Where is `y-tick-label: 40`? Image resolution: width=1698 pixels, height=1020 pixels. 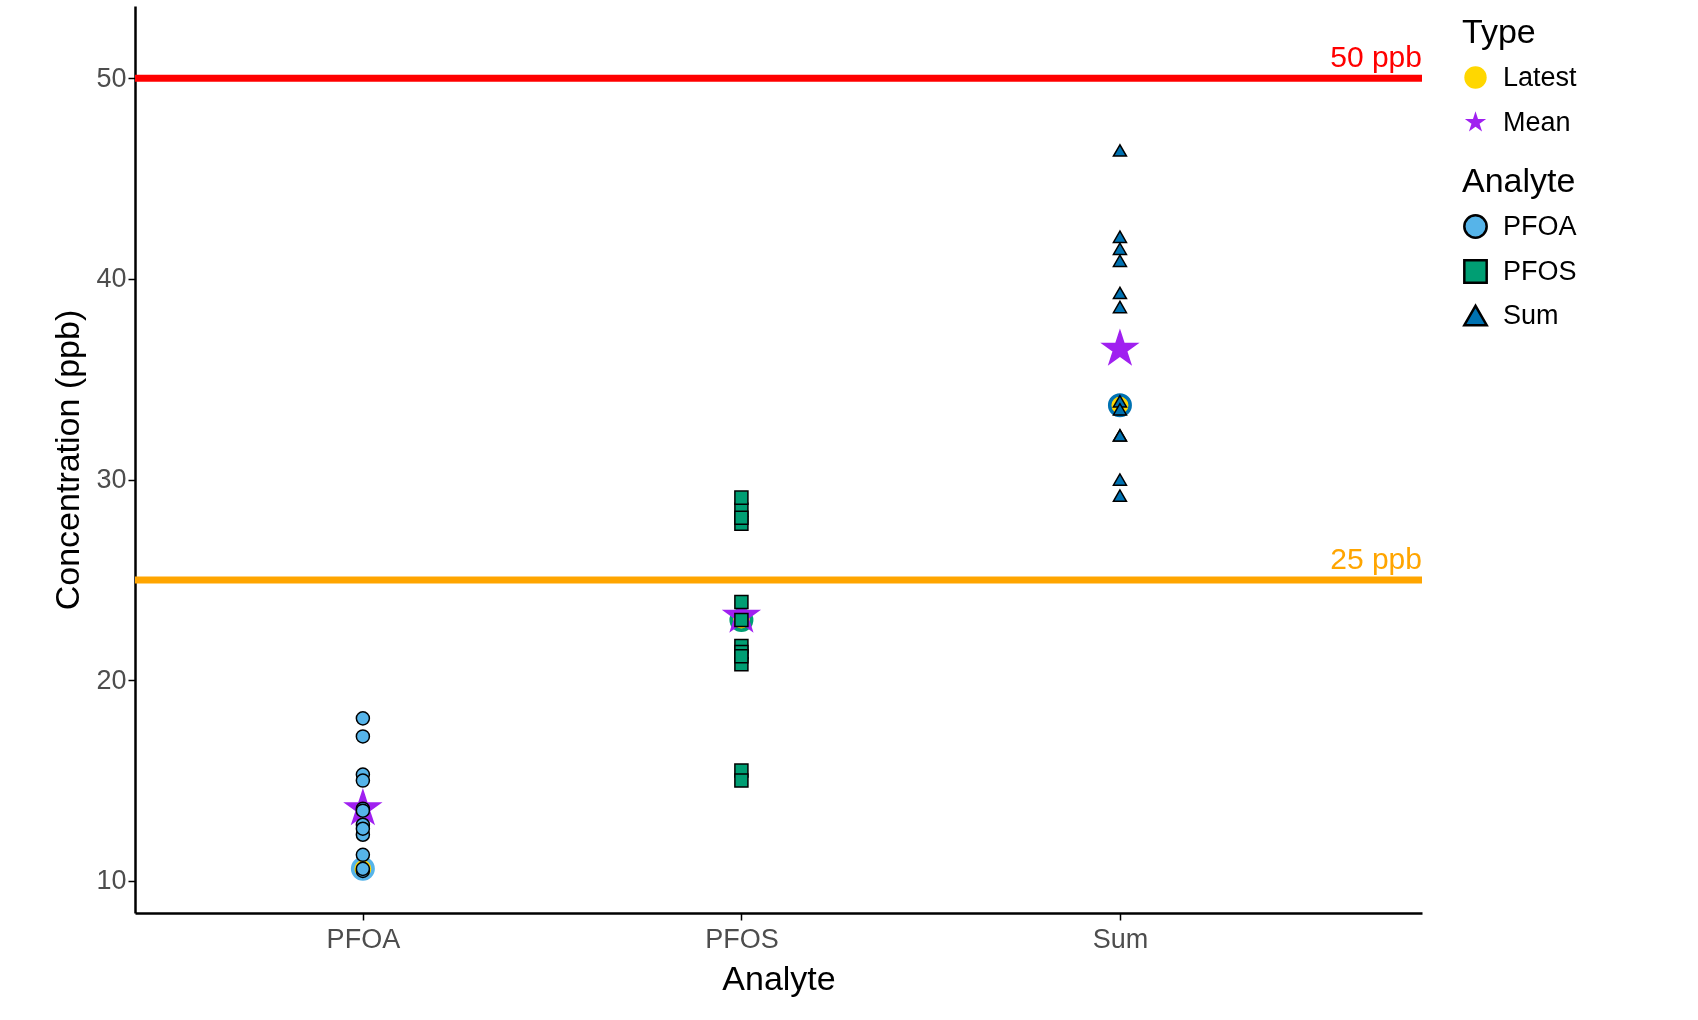
y-tick-label: 40 is located at coordinates (111, 278).